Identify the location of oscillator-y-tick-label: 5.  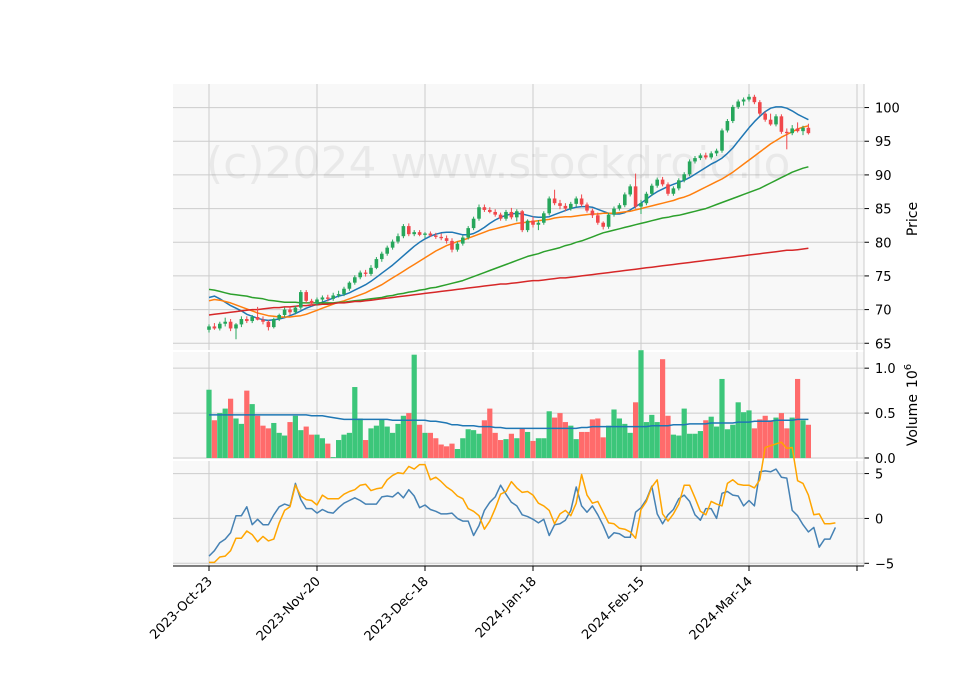
(879, 475).